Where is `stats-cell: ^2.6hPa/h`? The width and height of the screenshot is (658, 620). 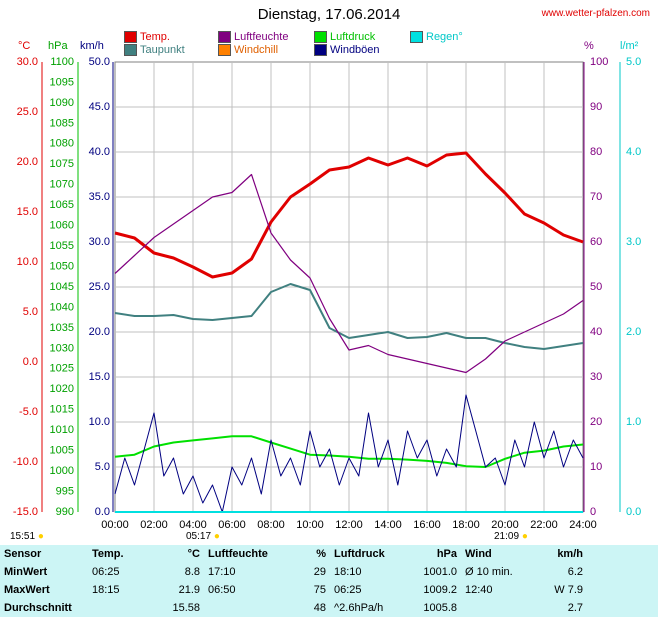
stats-cell: ^2.6hPa/h is located at coordinates (359, 608).